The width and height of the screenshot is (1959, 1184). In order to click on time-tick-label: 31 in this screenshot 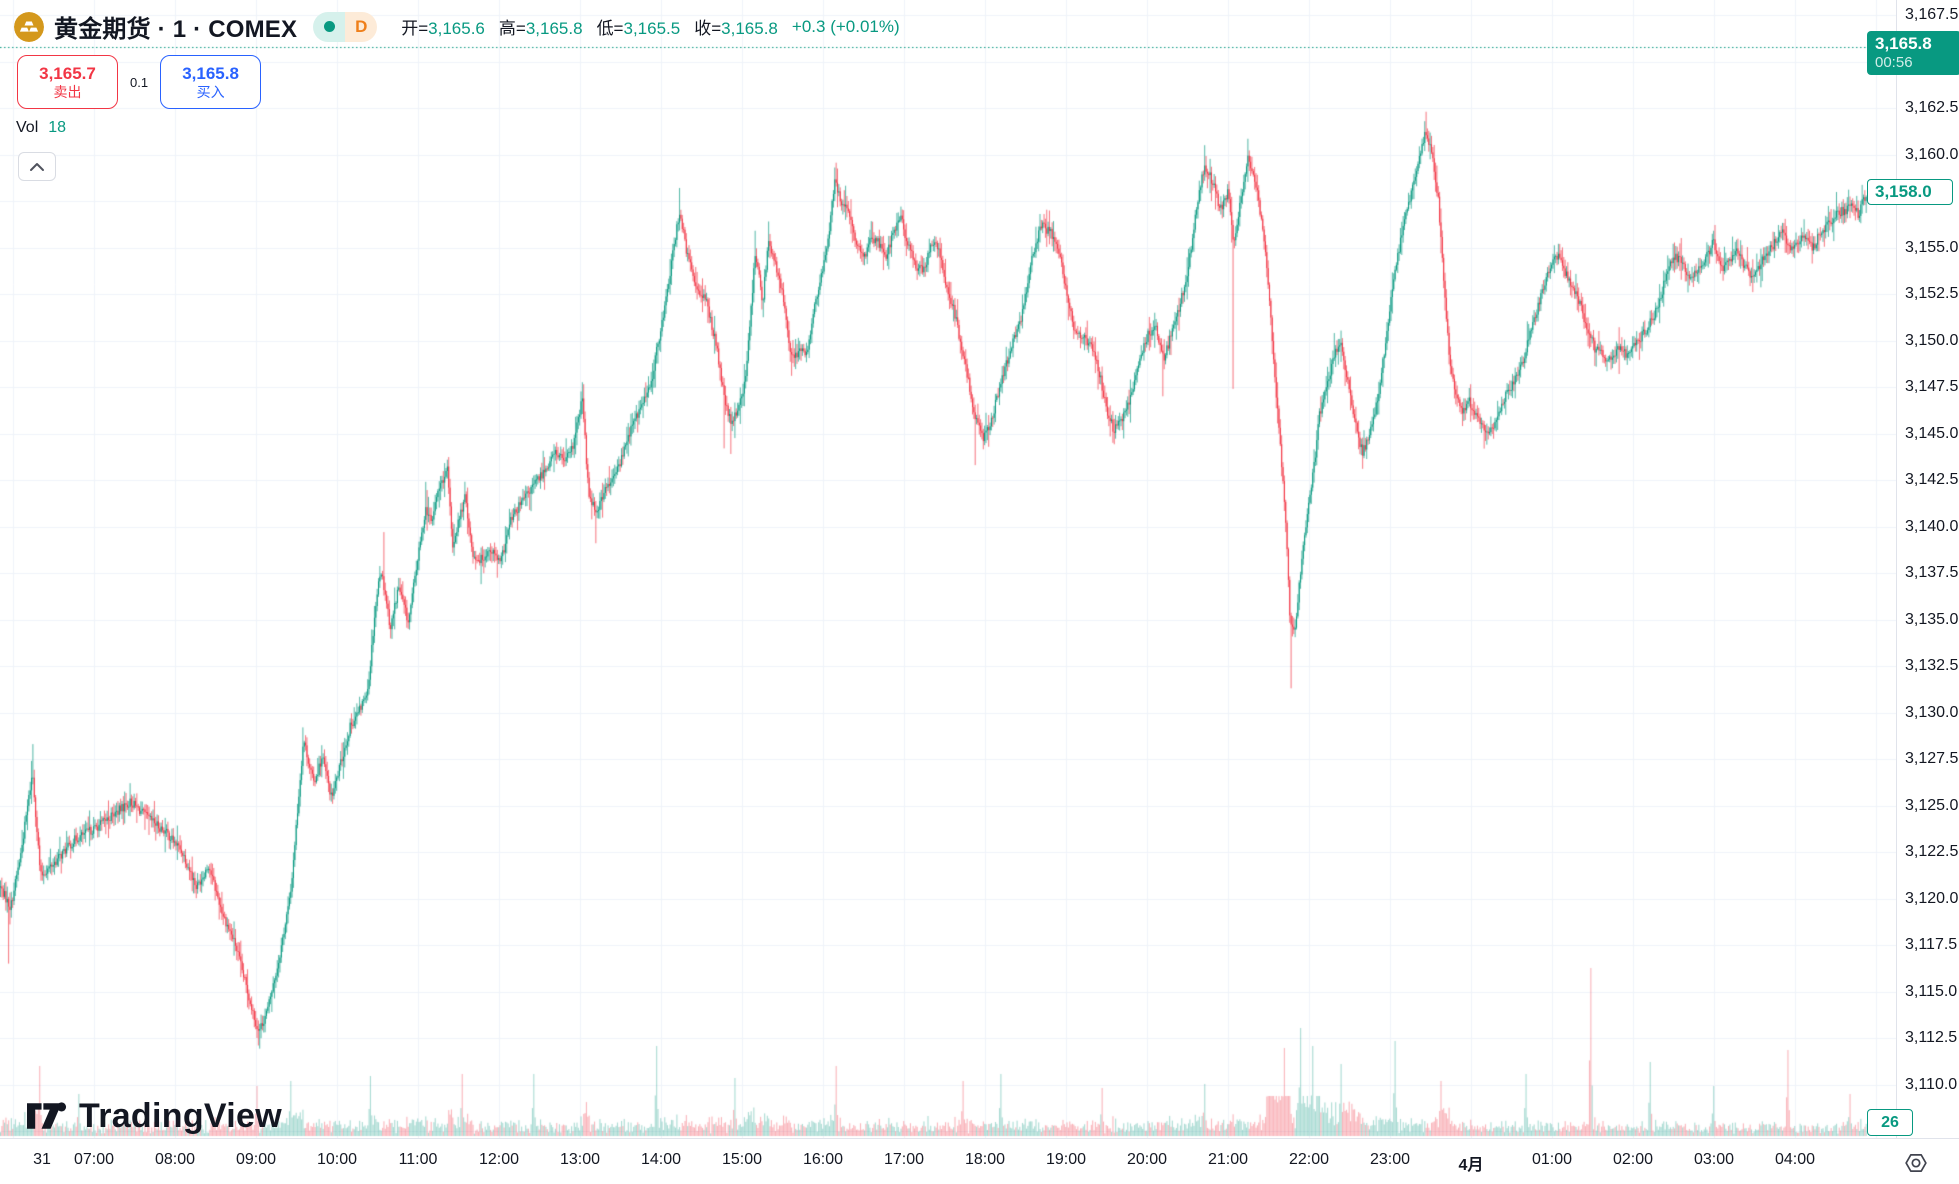, I will do `click(42, 1159)`.